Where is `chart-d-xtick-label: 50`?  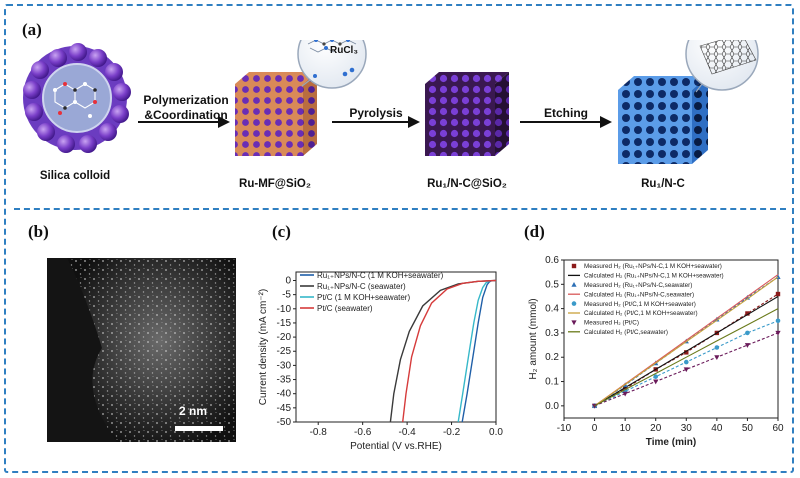
chart-d-xtick-label: 50 is located at coordinates (748, 428).